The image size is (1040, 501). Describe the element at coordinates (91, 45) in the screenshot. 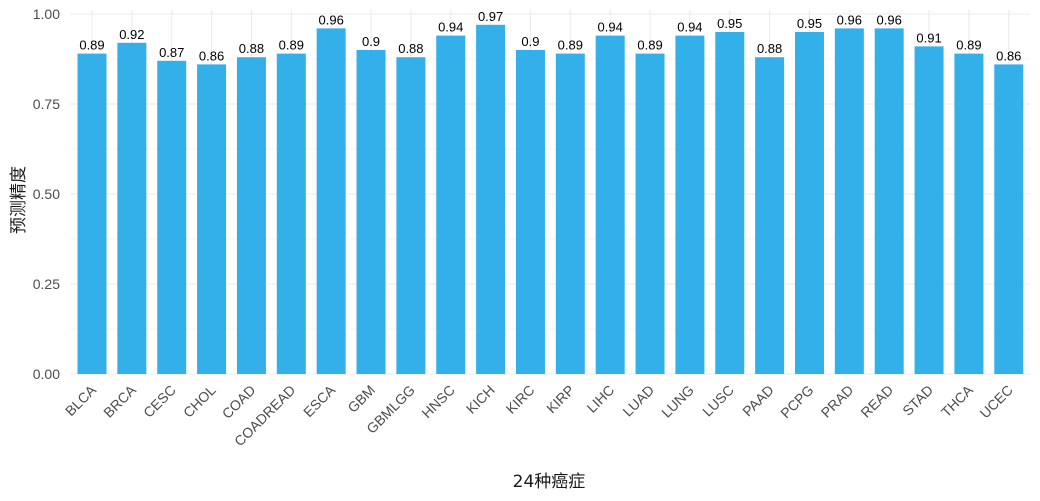

I see `data-label-blca: 0.89` at that location.